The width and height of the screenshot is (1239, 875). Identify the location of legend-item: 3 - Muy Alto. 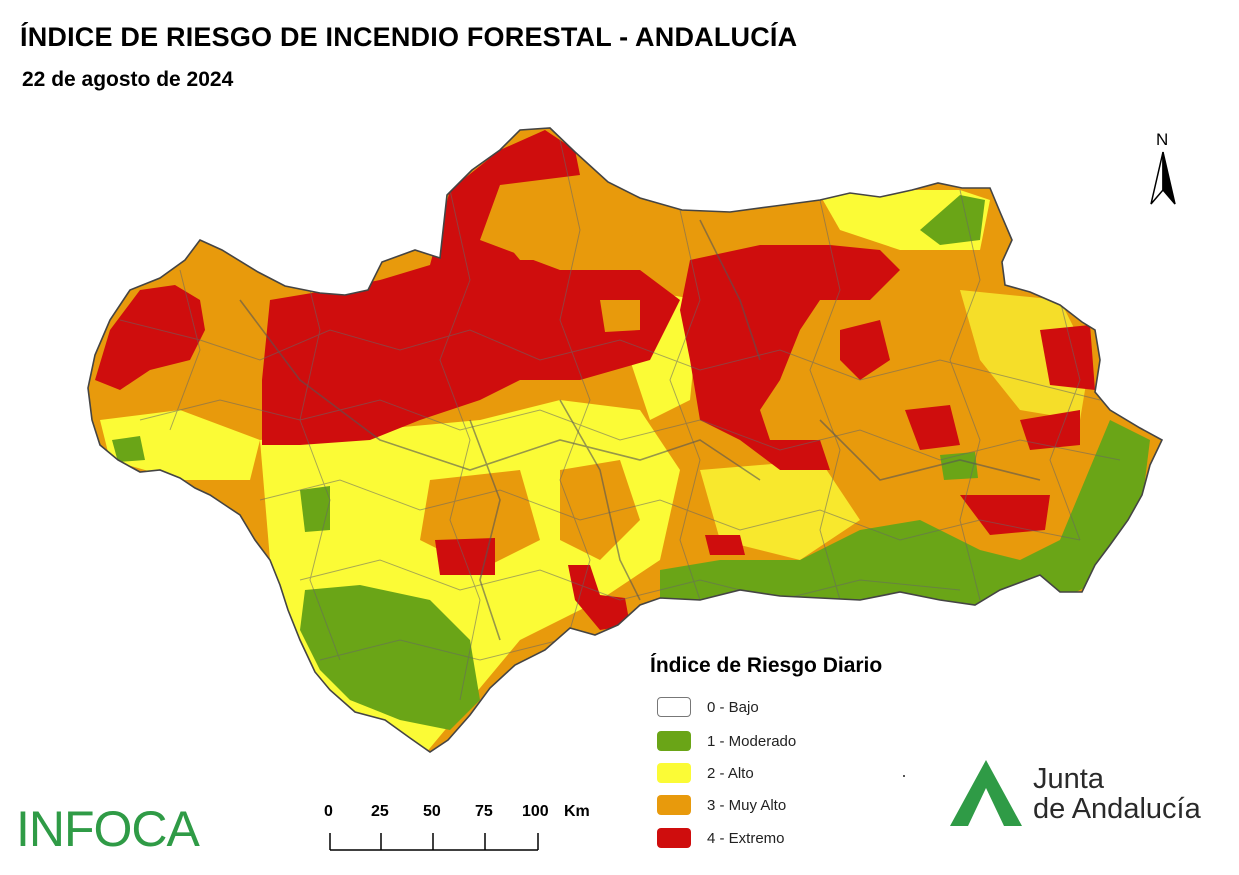
(721, 805).